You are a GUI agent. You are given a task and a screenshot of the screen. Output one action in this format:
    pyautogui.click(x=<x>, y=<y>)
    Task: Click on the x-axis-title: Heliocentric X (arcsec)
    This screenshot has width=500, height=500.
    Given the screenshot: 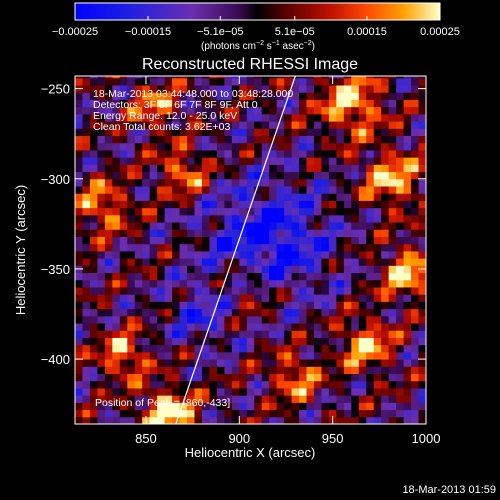 What is the action you would take?
    pyautogui.click(x=250, y=452)
    